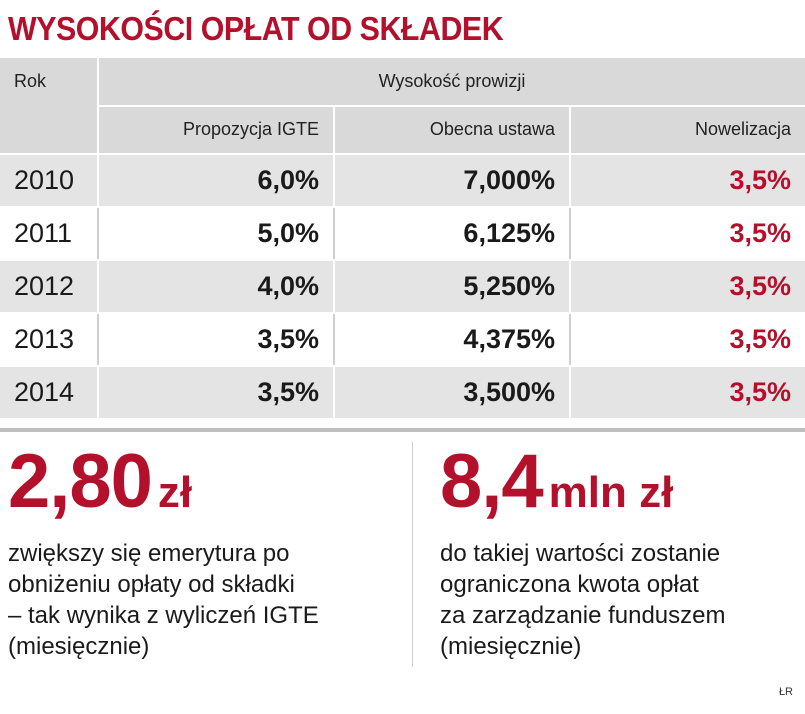 The height and width of the screenshot is (714, 805). I want to click on table-row: 2012 4,0% 5,250% 3,5%, so click(402, 286).